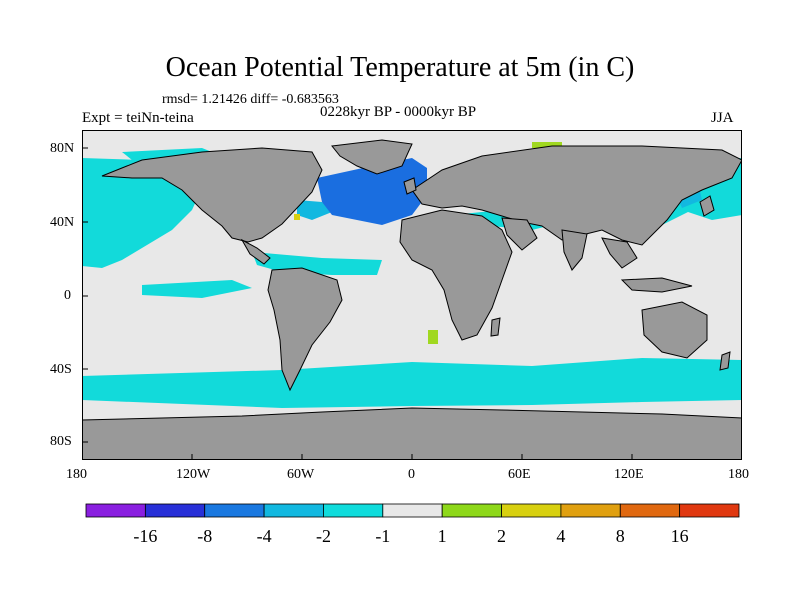 This screenshot has height=600, width=800. Describe the element at coordinates (314, 210) in the screenshot. I see `gulf-stream-cooling` at that location.